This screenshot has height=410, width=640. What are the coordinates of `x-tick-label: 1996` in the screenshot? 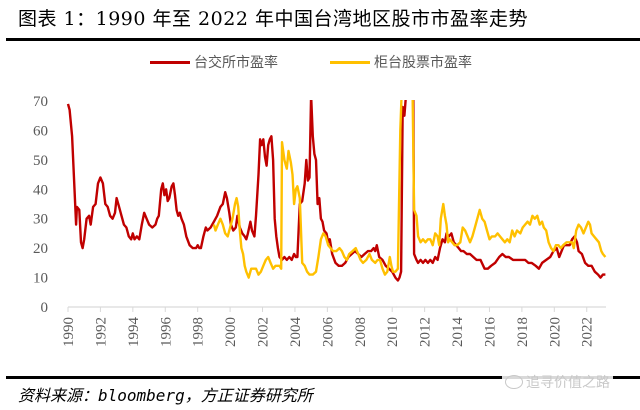 It's located at (166, 332).